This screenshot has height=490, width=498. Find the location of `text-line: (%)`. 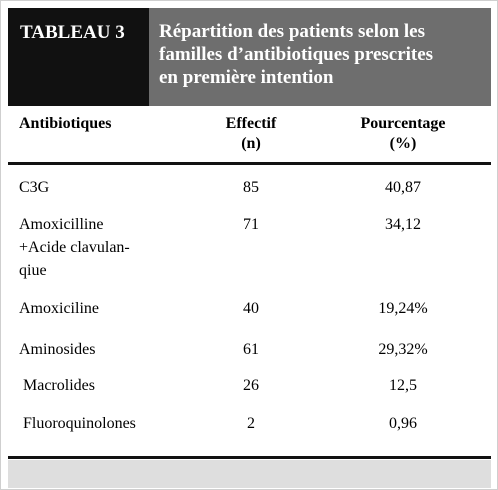

text-line: (%) is located at coordinates (403, 143).